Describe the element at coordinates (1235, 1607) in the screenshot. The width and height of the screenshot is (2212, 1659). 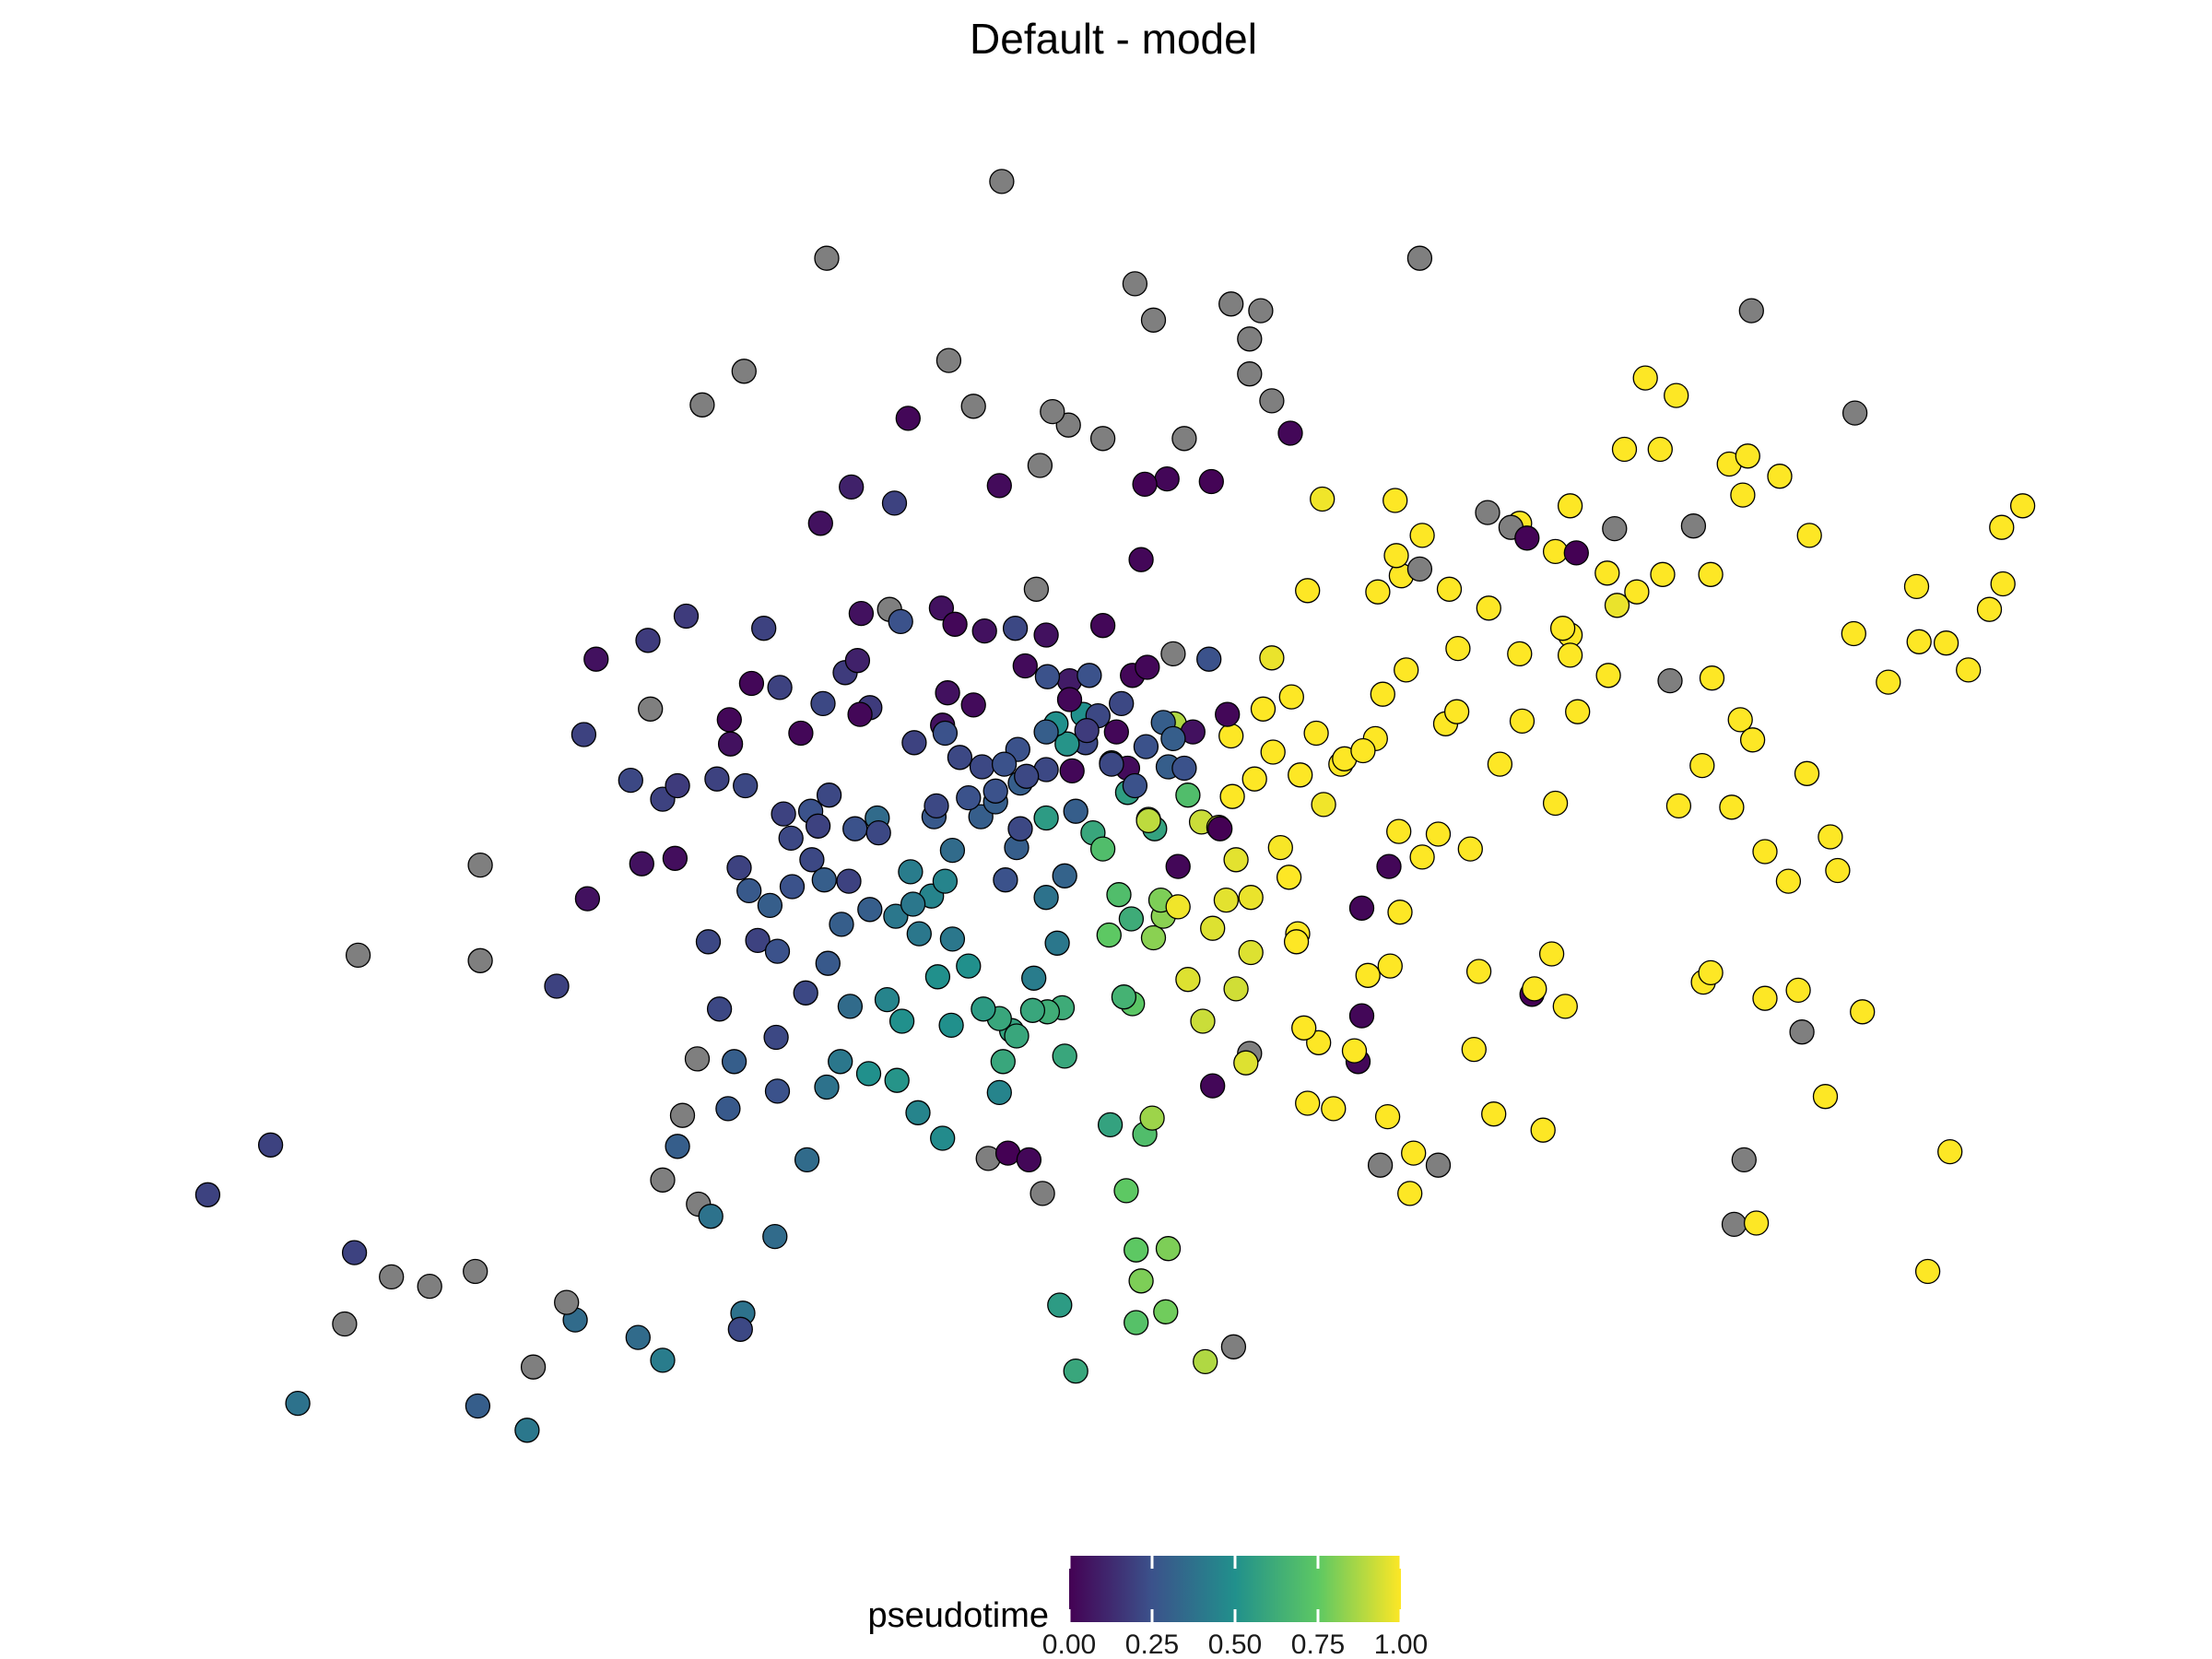
I see `colorbar-ticks: 0.00 0.25 0.50 0.75 1.00` at that location.